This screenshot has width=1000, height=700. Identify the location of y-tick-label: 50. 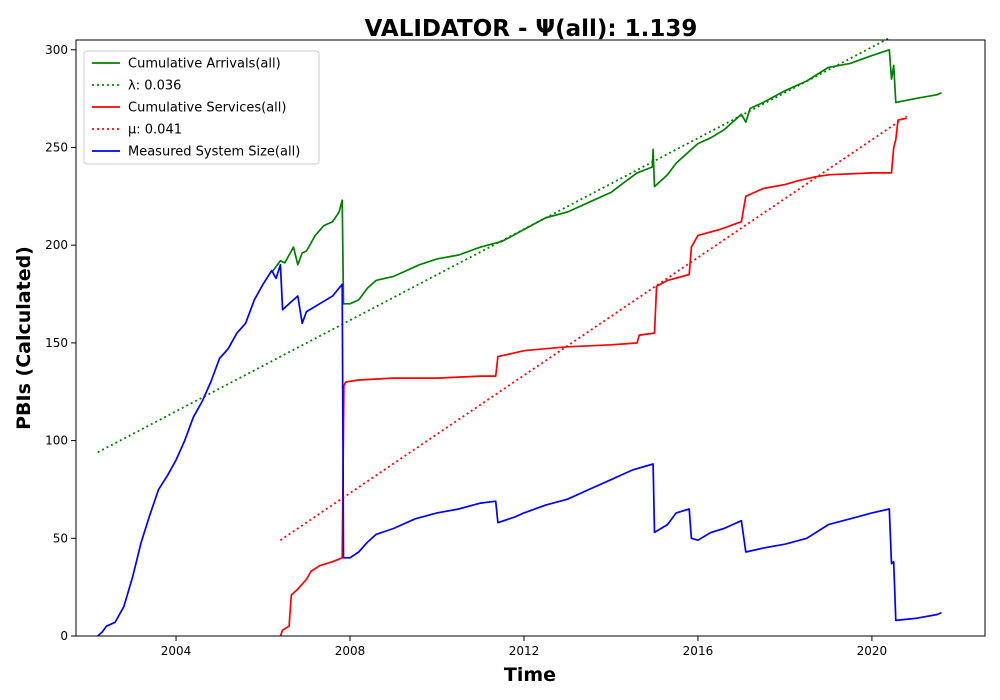
(60, 538).